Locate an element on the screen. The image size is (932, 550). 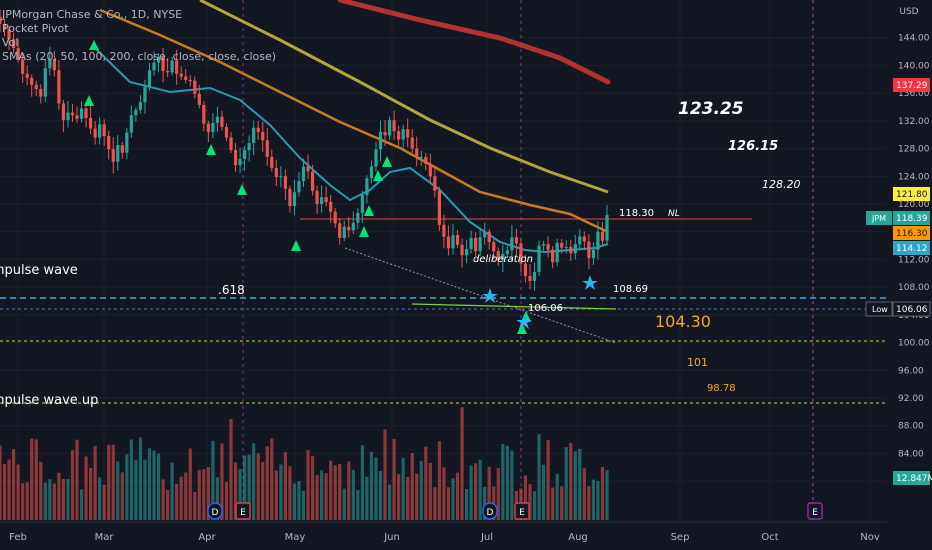
target-126-15: 126.15 is located at coordinates (753, 146).